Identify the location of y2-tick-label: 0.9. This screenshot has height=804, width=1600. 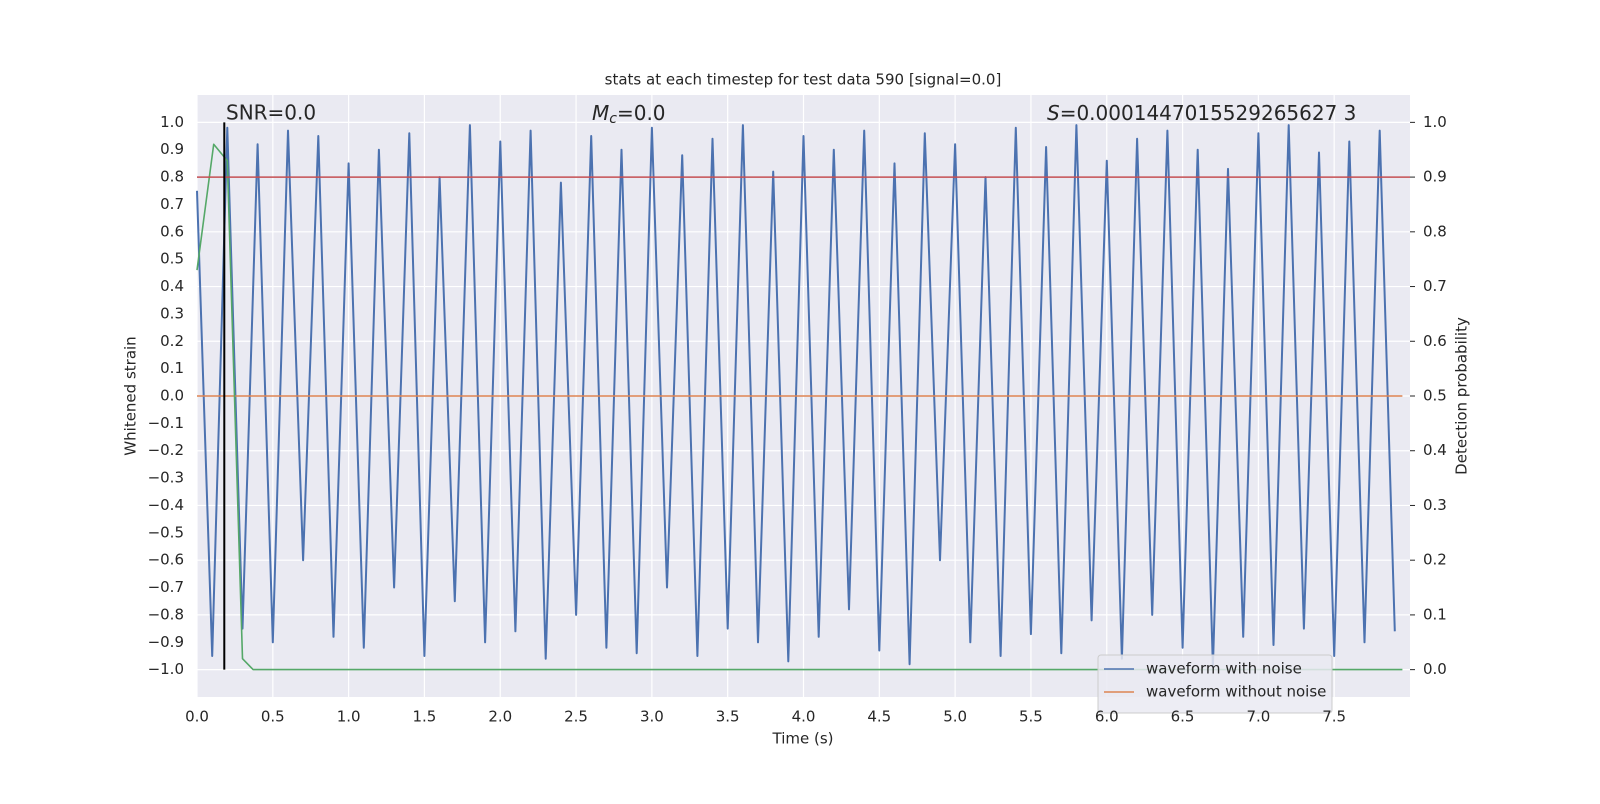
(1435, 177).